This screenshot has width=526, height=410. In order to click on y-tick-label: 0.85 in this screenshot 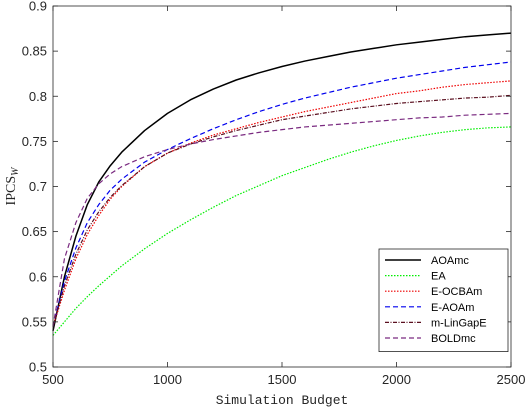, I will do `click(34, 51)`.